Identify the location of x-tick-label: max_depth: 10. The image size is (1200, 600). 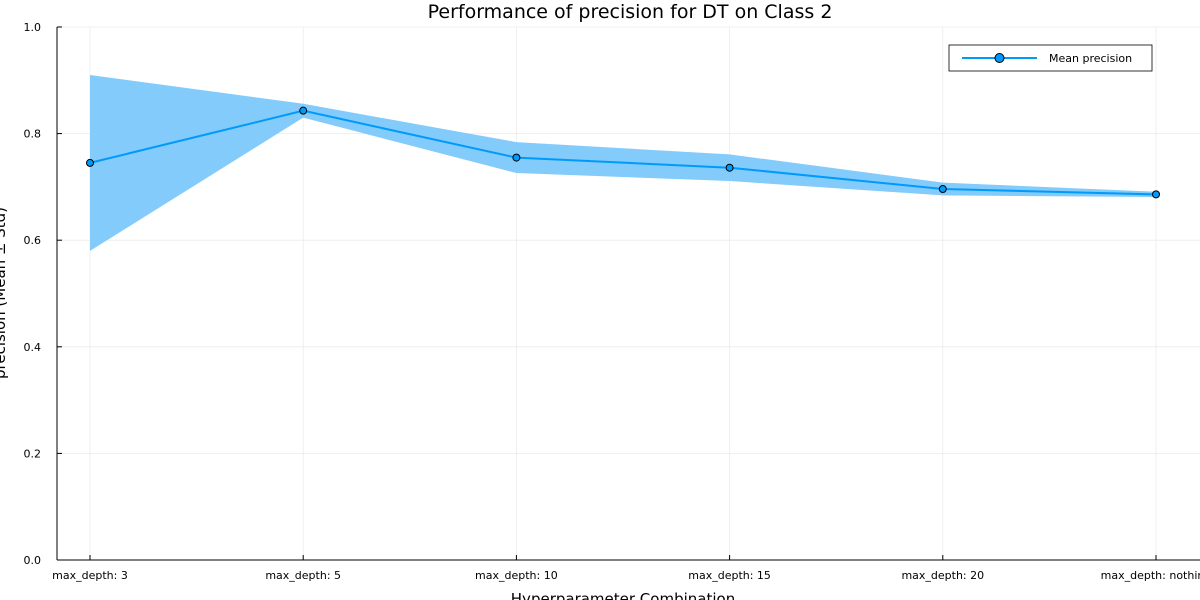
(516, 575).